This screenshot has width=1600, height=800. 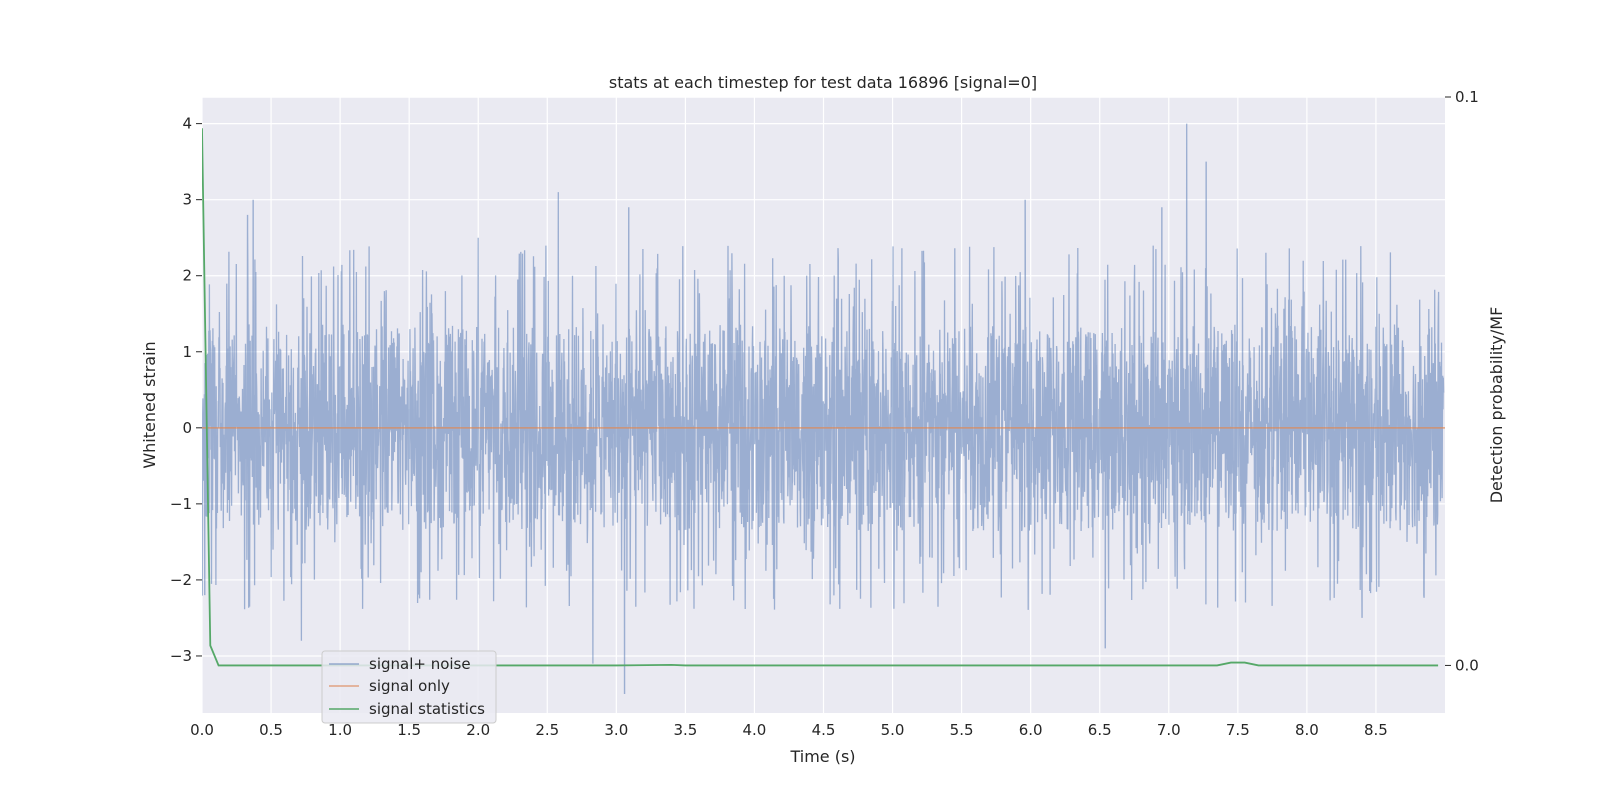 What do you see at coordinates (822, 756) in the screenshot?
I see `x-axis-label: Time (s)` at bounding box center [822, 756].